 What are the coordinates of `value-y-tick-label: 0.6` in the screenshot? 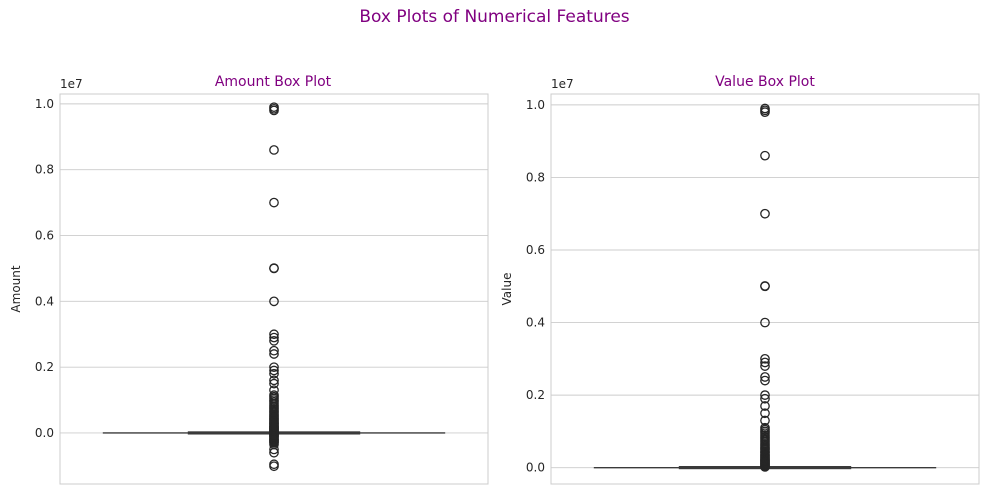 It's located at (535, 250).